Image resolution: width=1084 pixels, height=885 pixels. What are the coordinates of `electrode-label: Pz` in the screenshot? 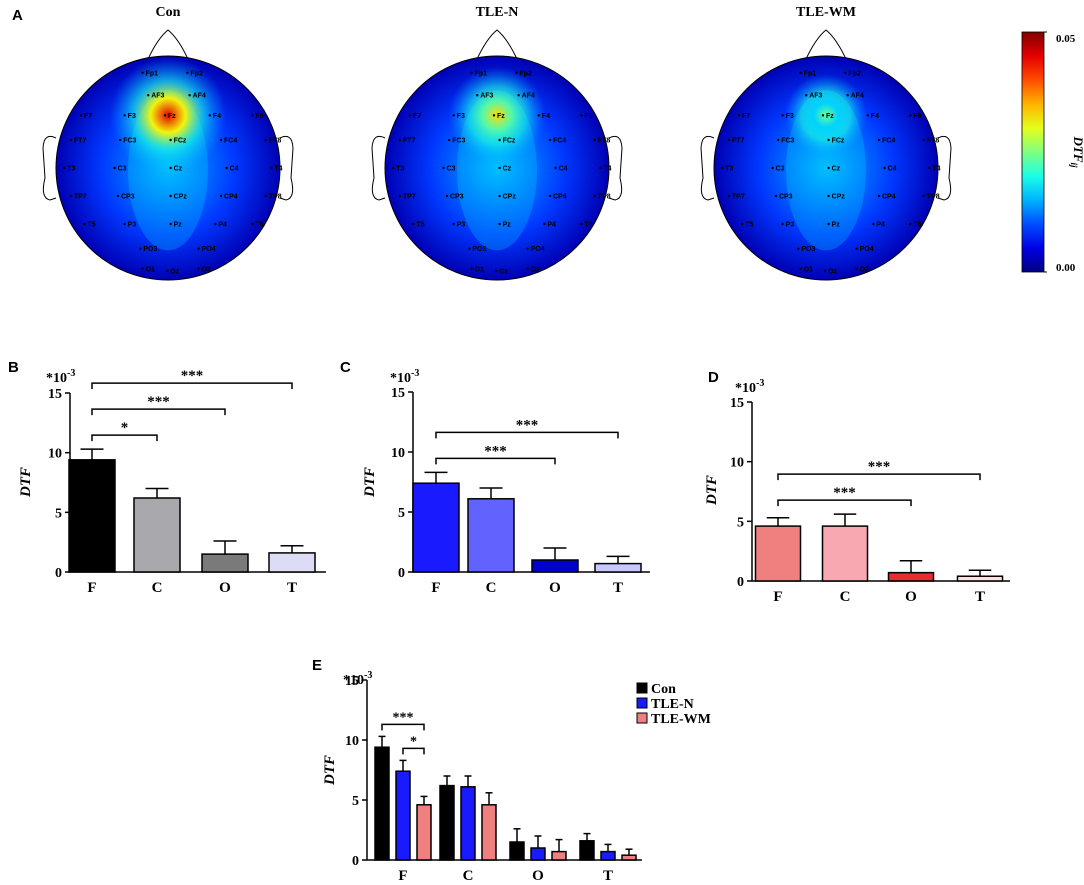 It's located at (507, 225).